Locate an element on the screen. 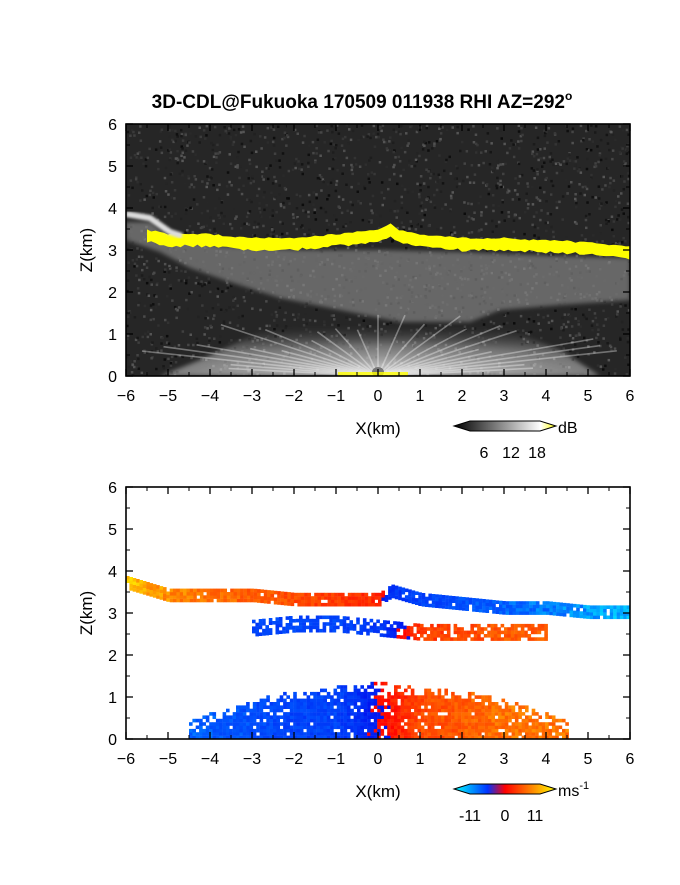 This screenshot has width=680, height=885. x-tick-label: 3 is located at coordinates (504, 759).